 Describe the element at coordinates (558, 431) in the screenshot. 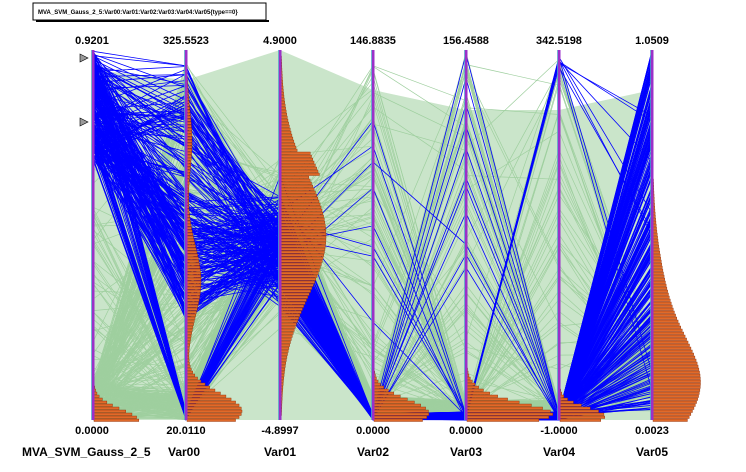

I see `axis-min-label: -1.0000` at that location.